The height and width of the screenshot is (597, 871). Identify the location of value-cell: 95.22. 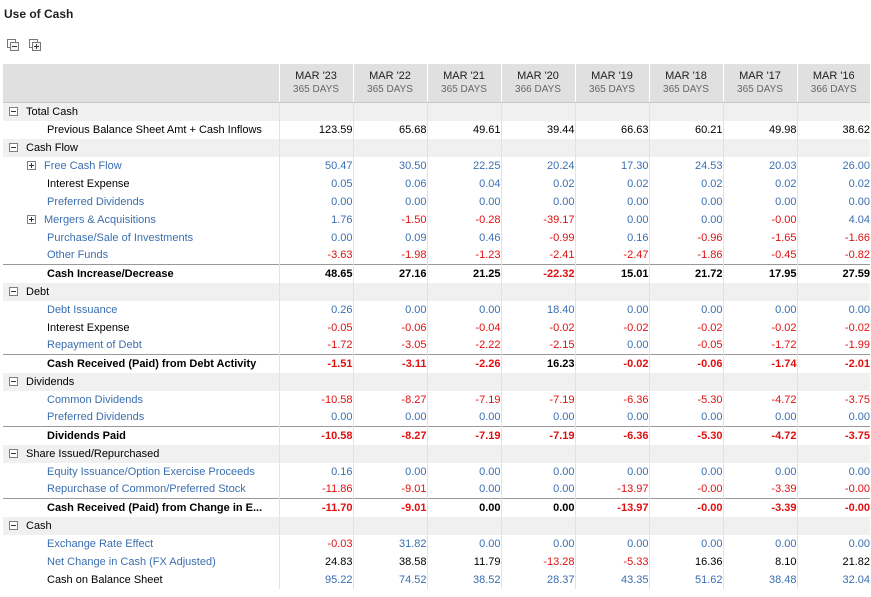
(315, 579).